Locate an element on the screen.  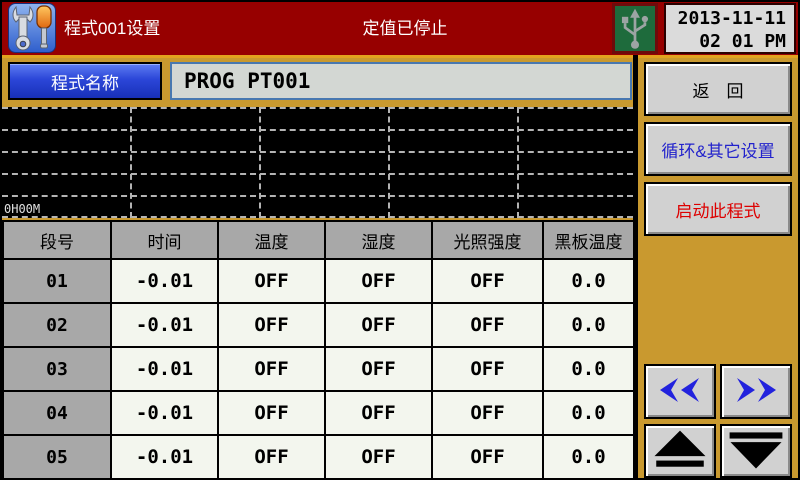
next-page-button is located at coordinates (756, 391).